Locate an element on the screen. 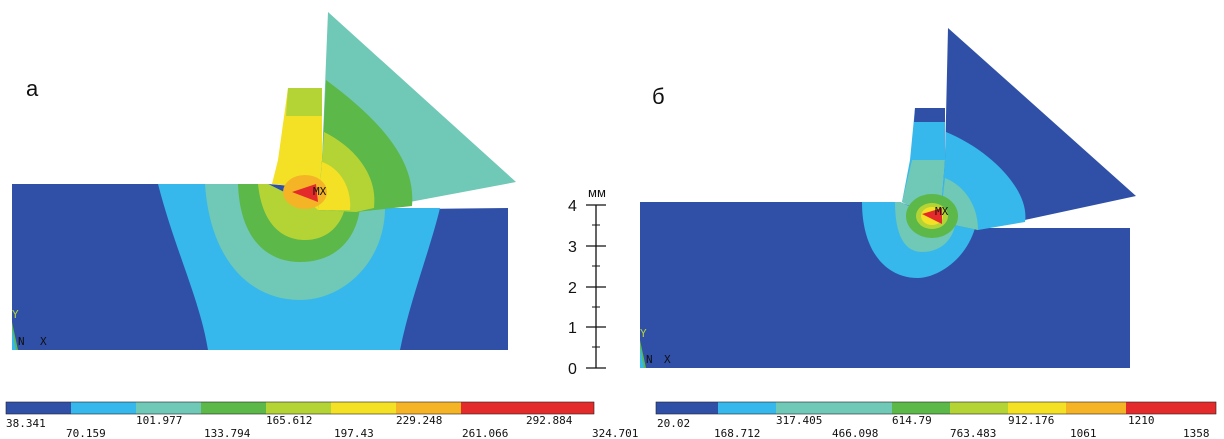 This screenshot has width=1224, height=439. panel-b-legend-value-5: 614.79 is located at coordinates (912, 420).